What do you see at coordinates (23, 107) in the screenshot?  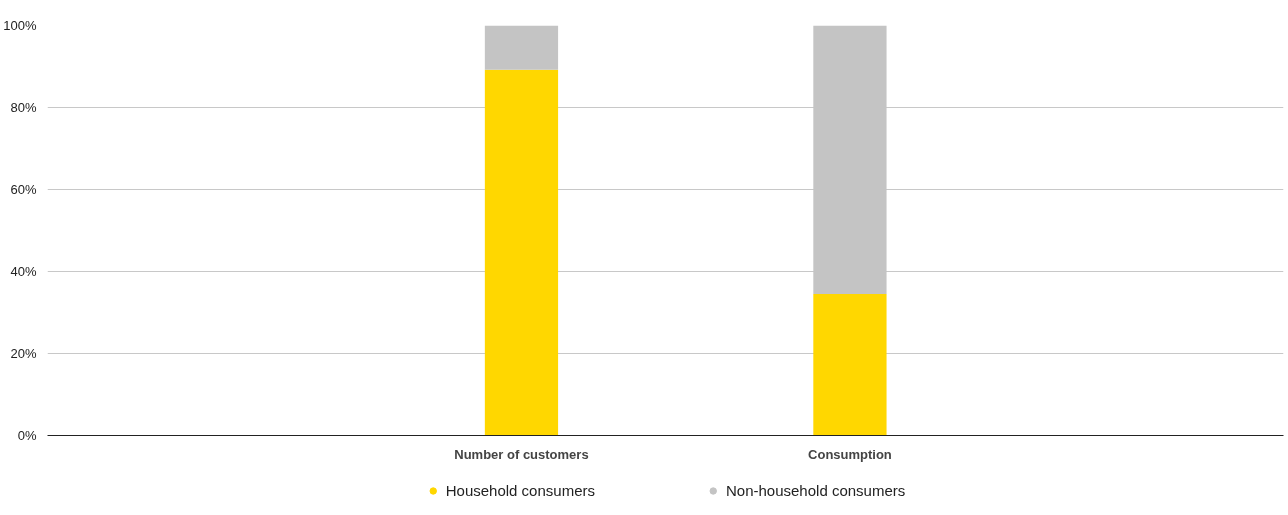 I see `y-tick-label: 80%` at bounding box center [23, 107].